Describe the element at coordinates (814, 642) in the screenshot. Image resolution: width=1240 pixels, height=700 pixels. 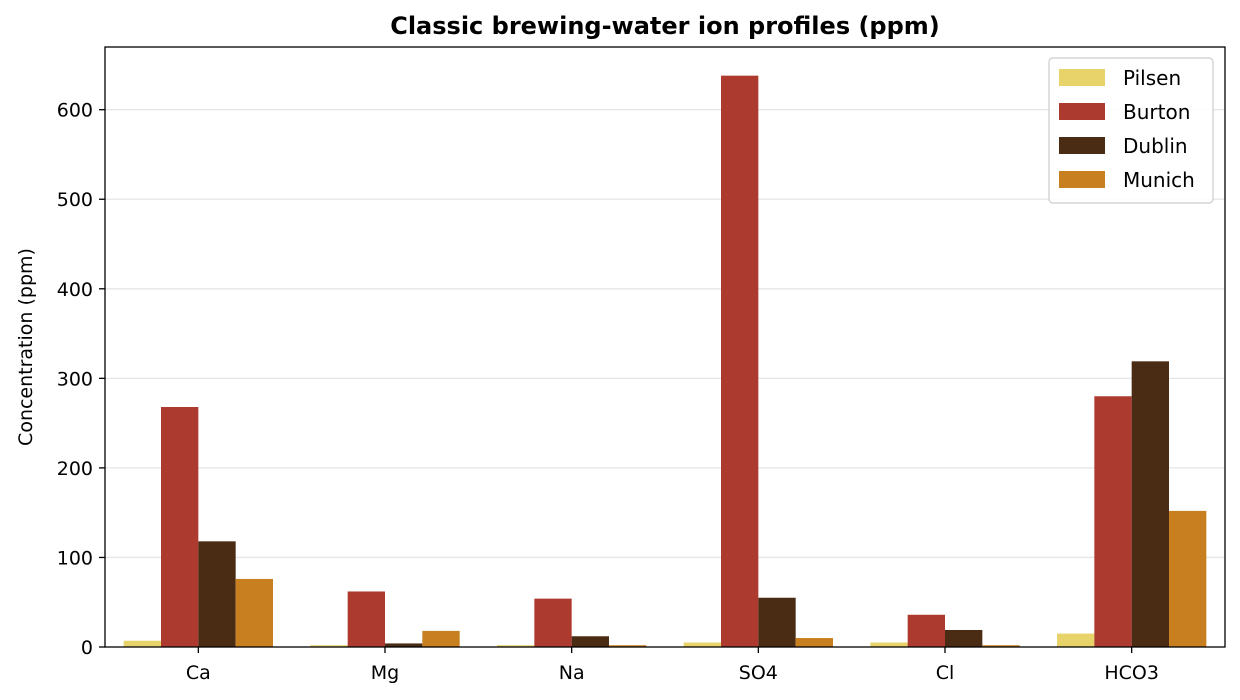
I see `bar-munich-so4` at that location.